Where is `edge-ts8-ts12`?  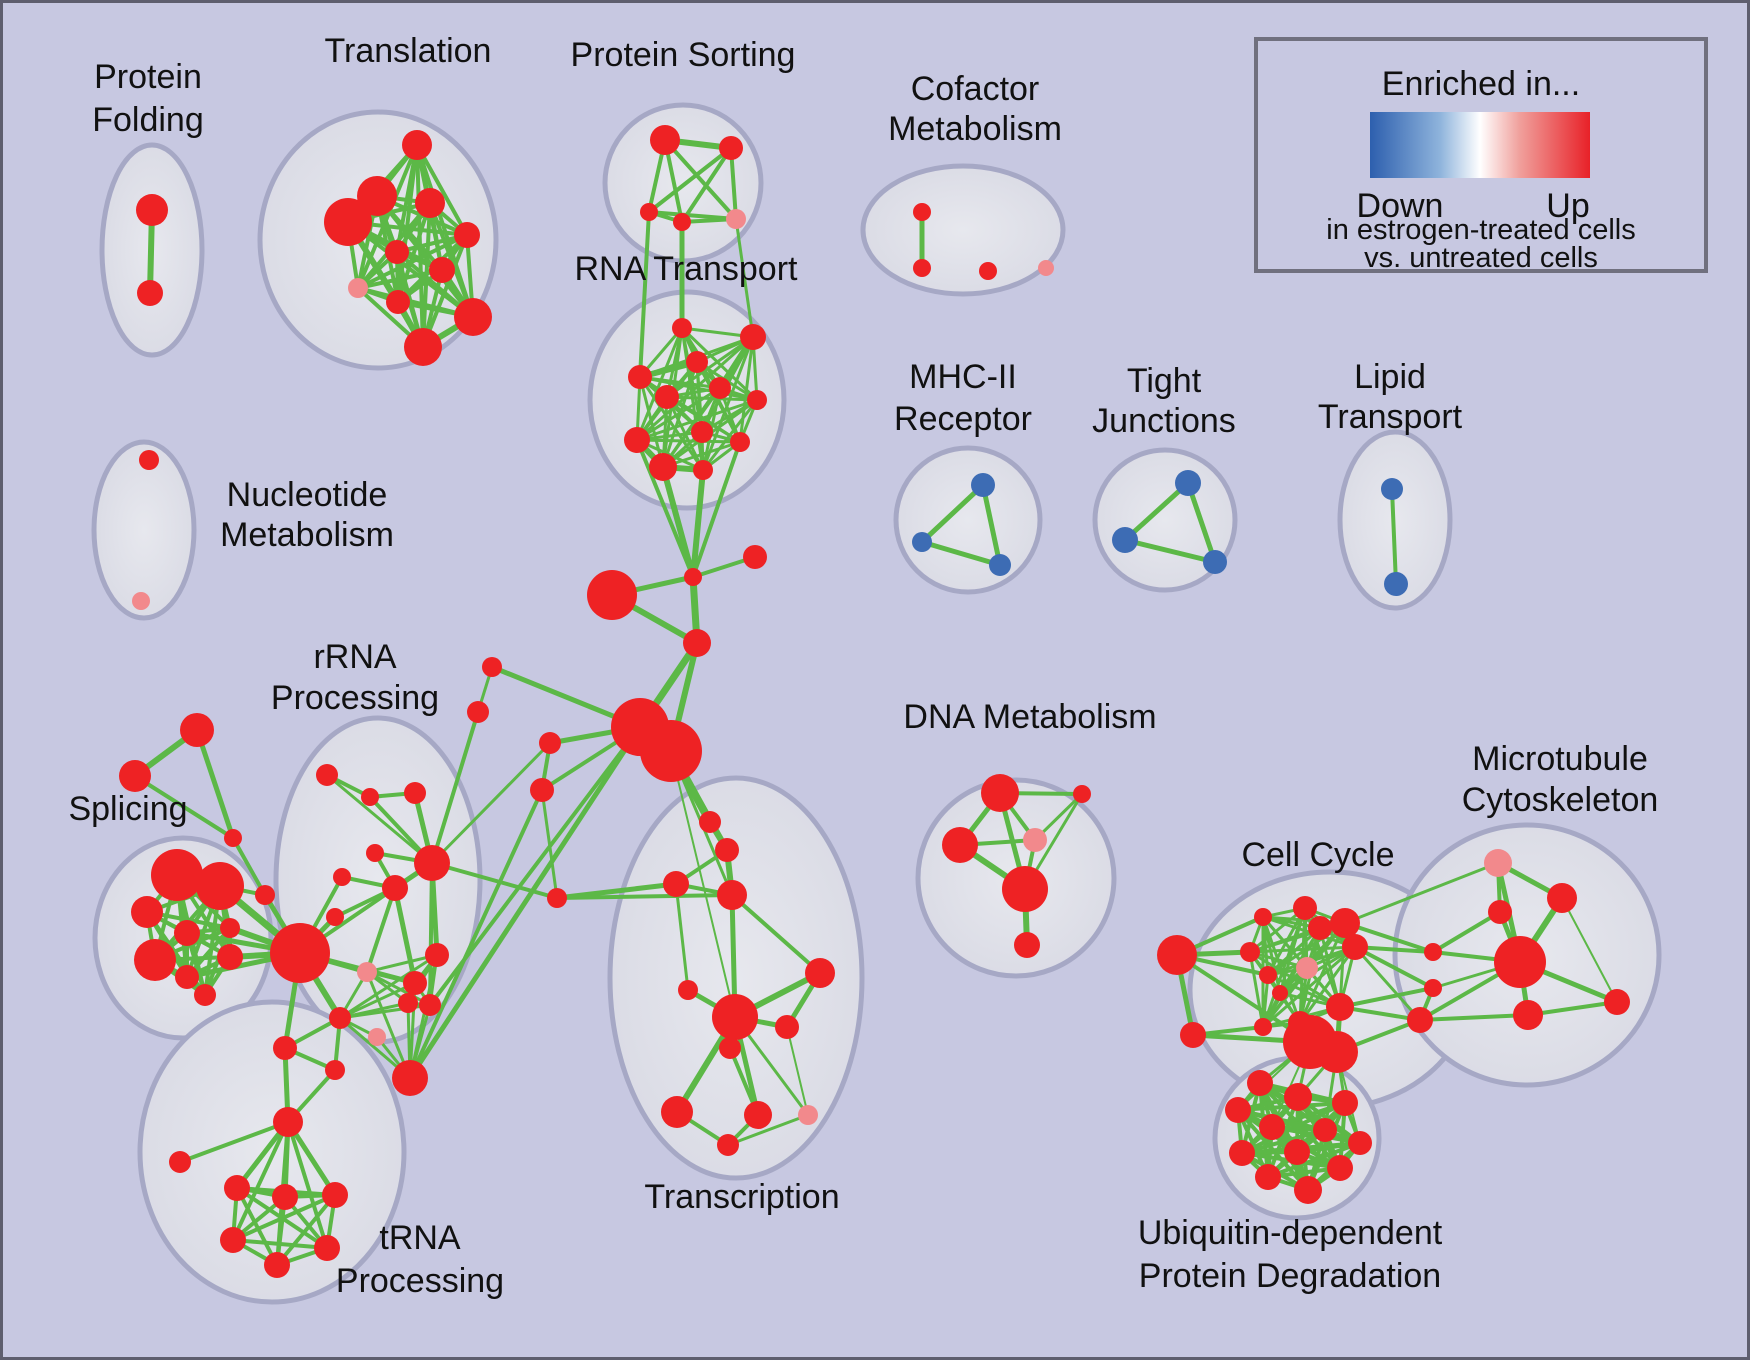 edge-ts8-ts12 is located at coordinates (797, 1071).